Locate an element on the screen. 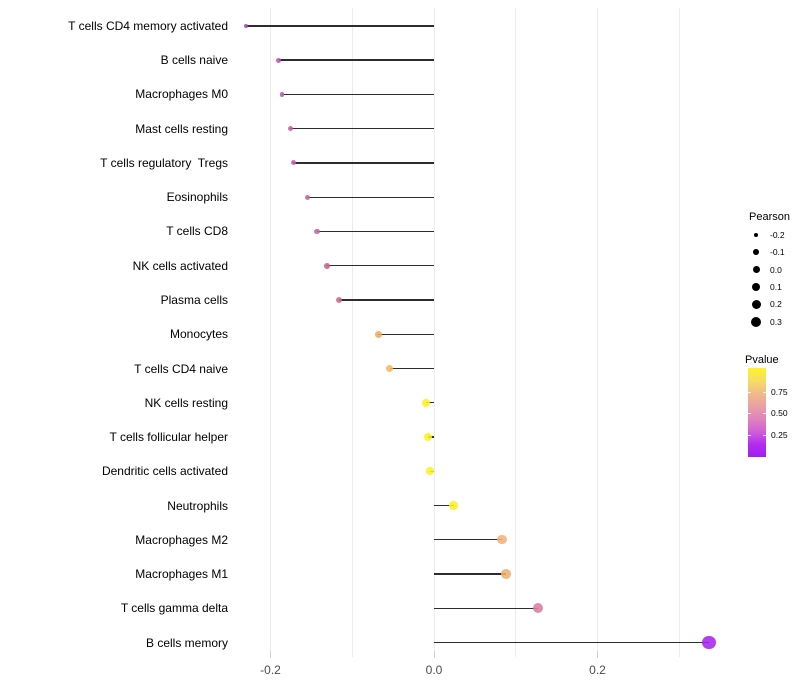  category-label: NK cells activated is located at coordinates (180, 265).